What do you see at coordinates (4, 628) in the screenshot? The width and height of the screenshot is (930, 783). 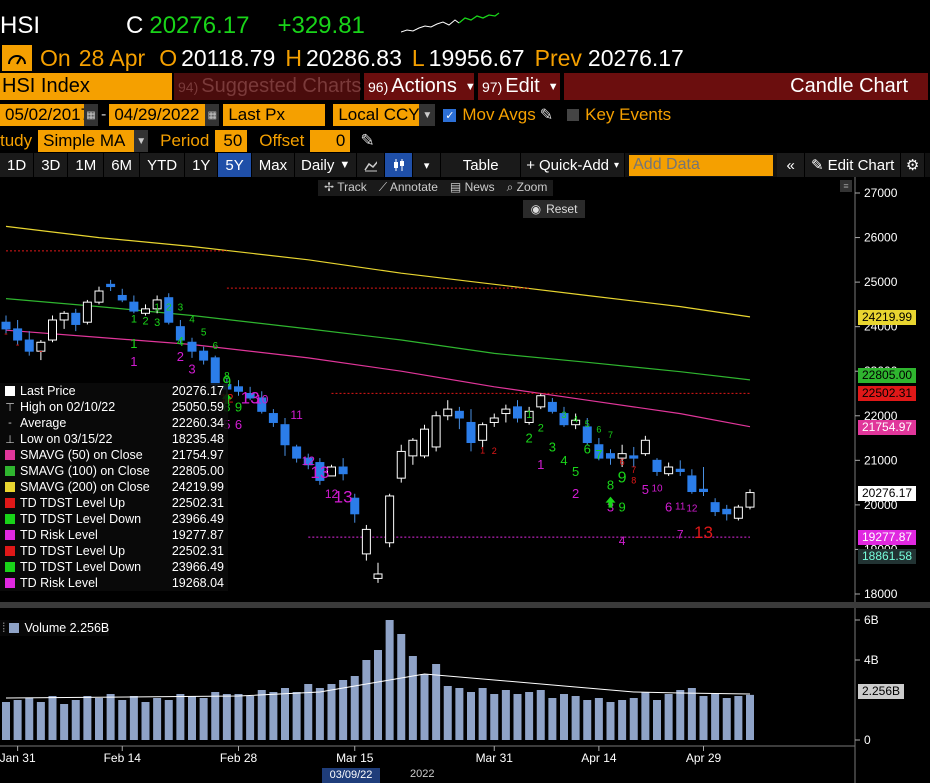 I see `volume-handle-icon: ⁞` at bounding box center [4, 628].